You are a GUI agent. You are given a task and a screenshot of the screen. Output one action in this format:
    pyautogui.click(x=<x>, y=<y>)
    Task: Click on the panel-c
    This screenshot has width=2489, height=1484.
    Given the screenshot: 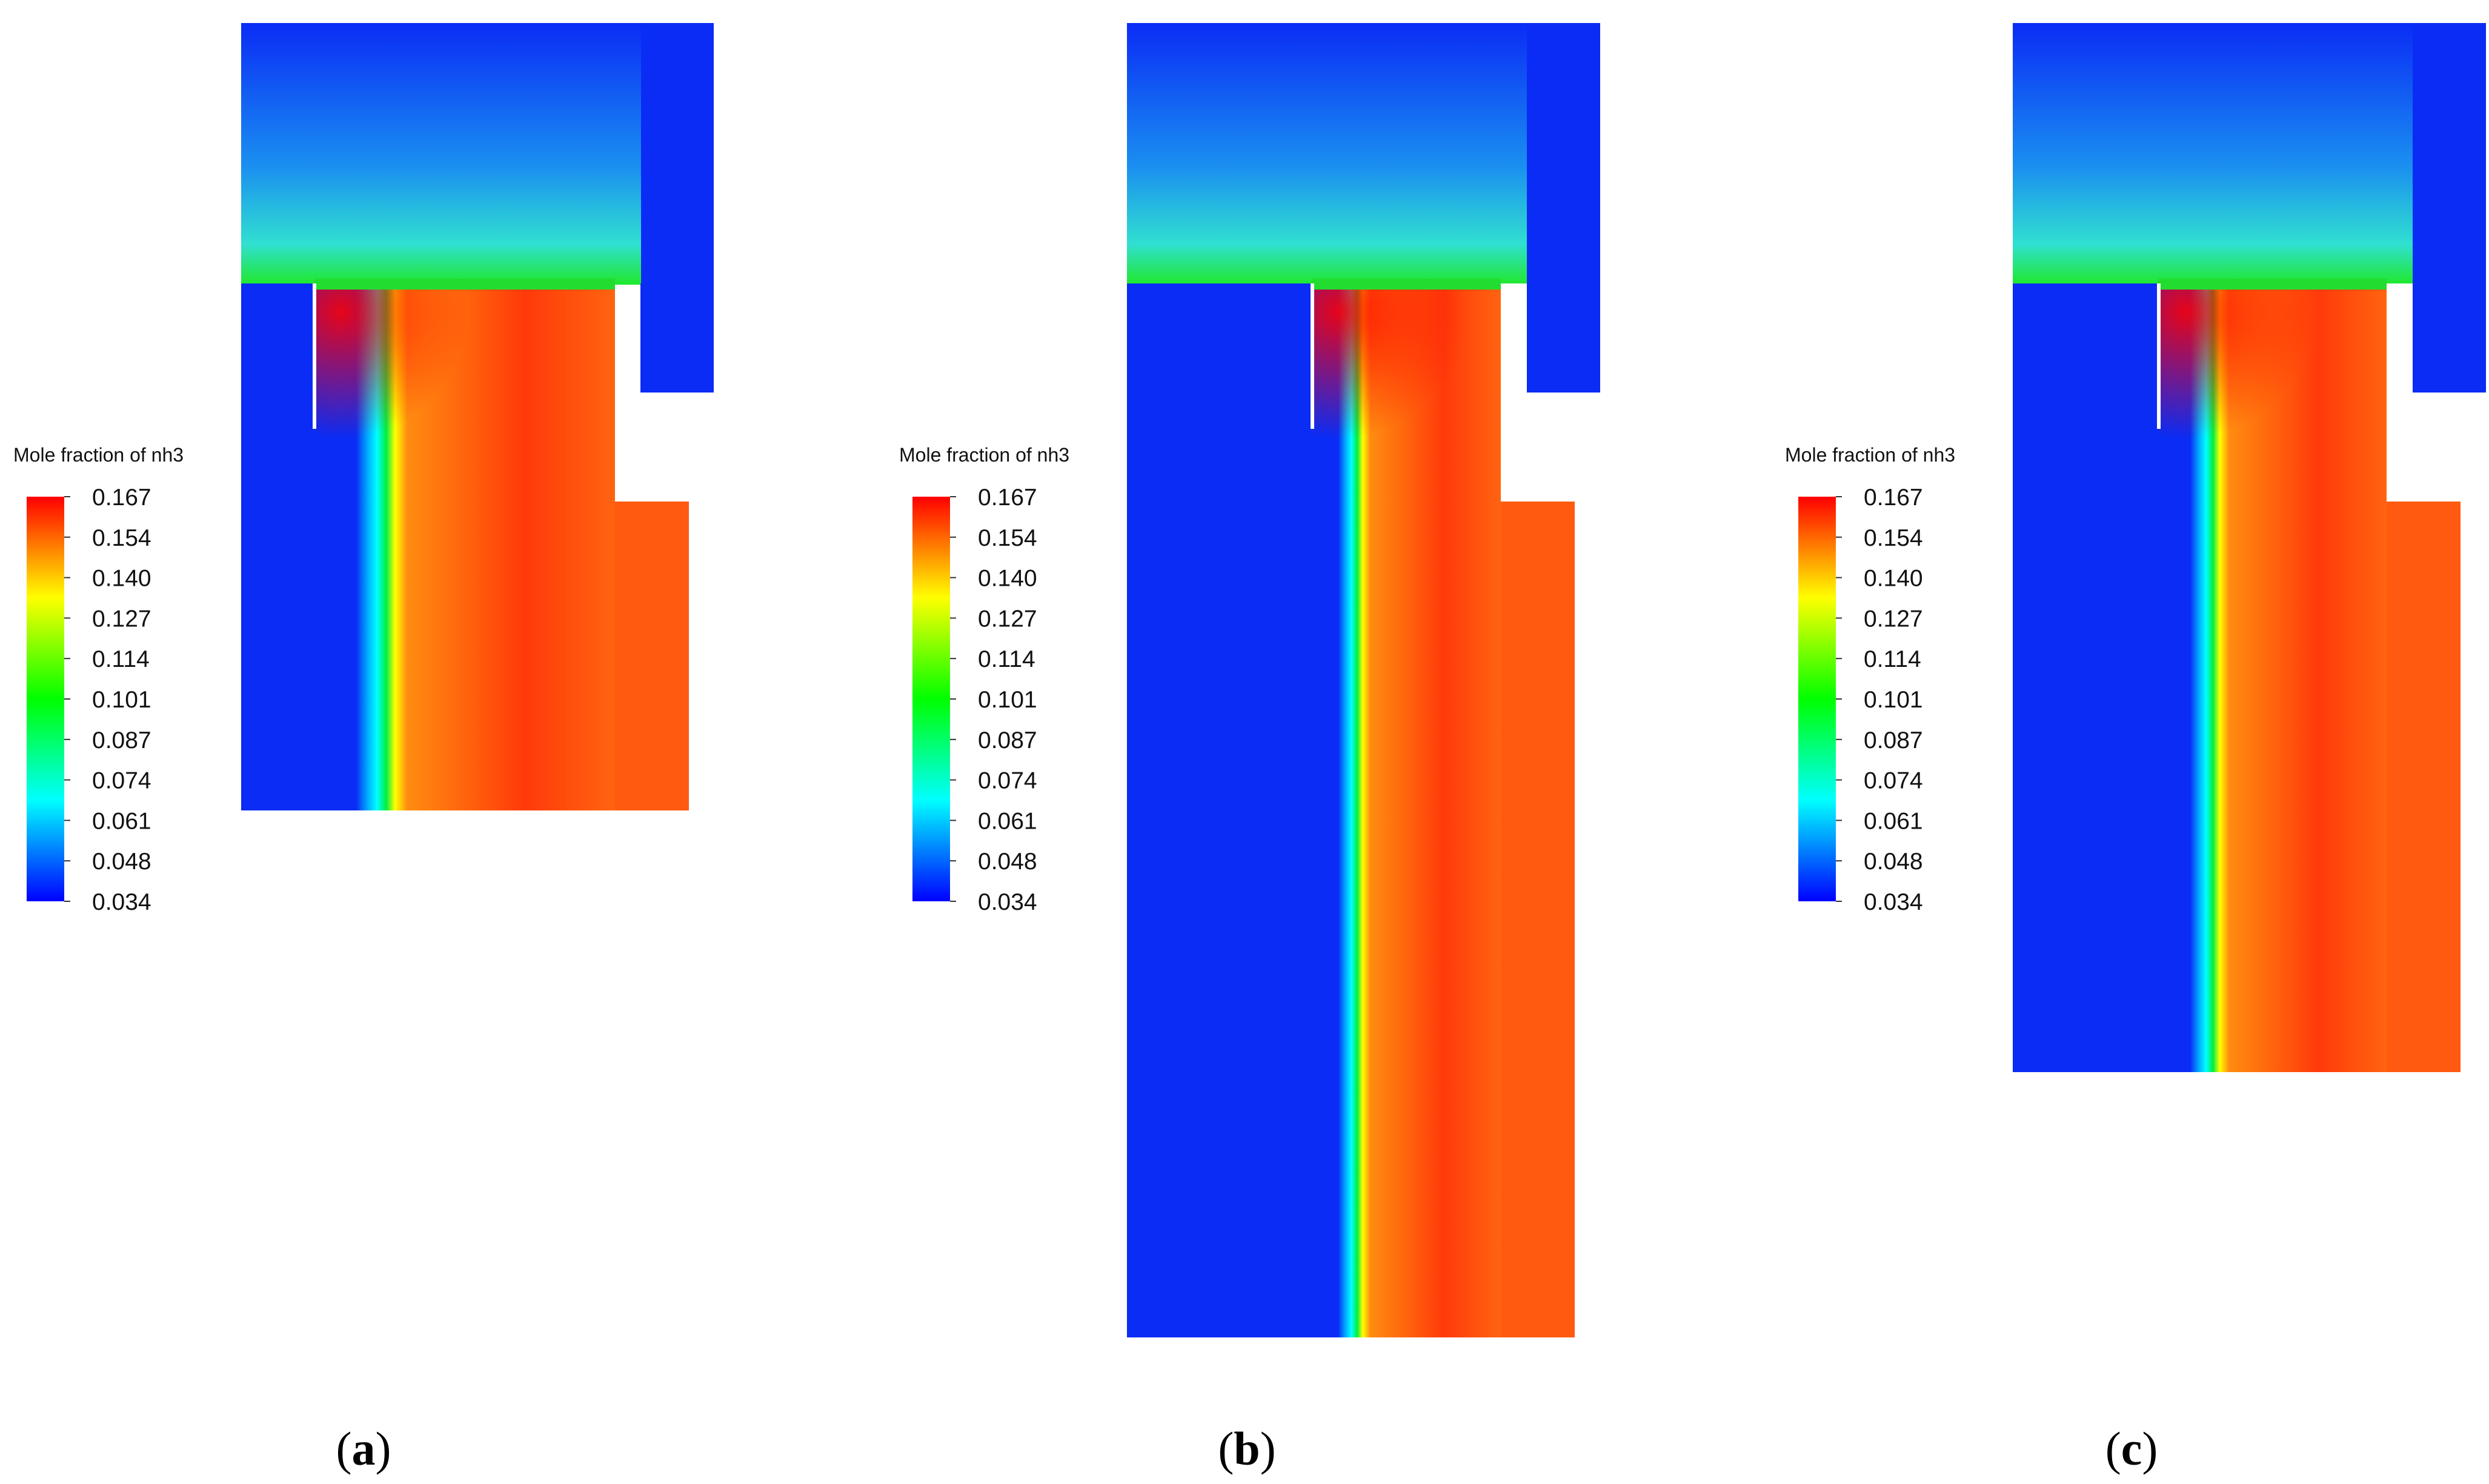 What is the action you would take?
    pyautogui.click(x=2249, y=547)
    